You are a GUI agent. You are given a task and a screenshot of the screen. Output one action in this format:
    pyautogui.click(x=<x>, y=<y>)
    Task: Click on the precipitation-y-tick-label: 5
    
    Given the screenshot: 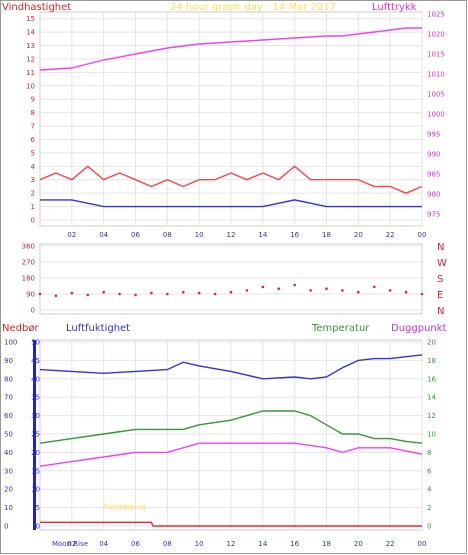 What is the action you would take?
    pyautogui.click(x=38, y=508)
    